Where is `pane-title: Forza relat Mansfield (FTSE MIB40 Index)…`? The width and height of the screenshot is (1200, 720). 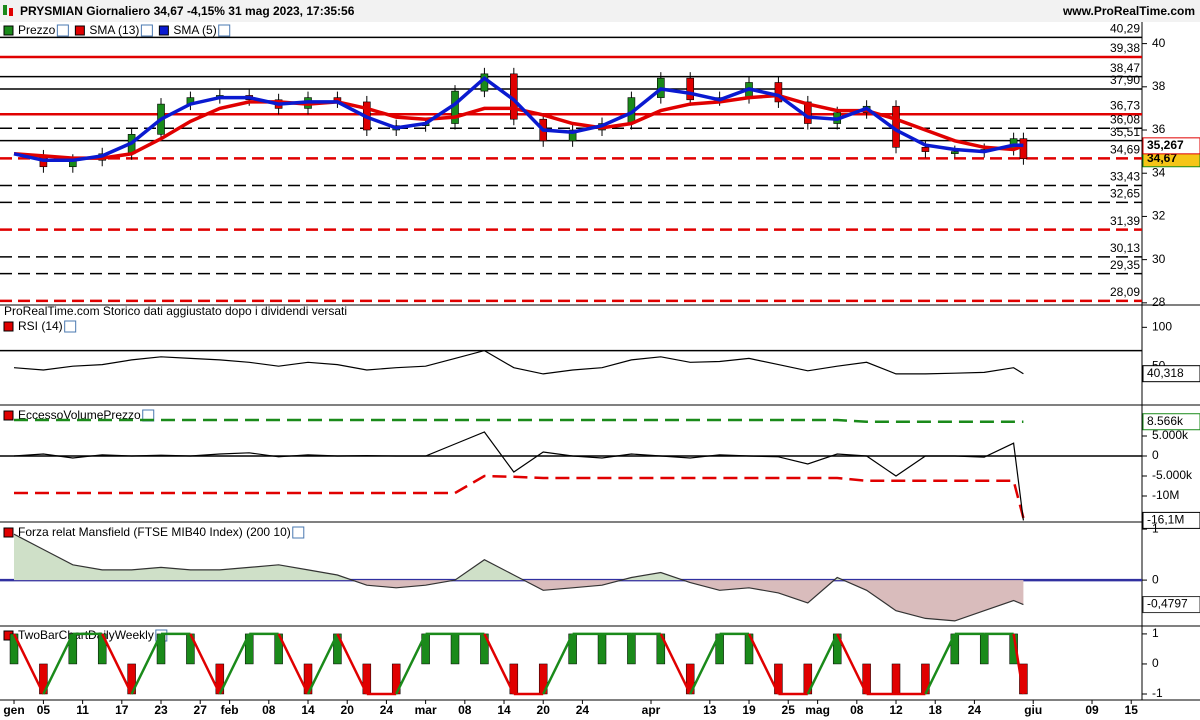 pane-title: Forza relat Mansfield (FTSE MIB40 Index)… is located at coordinates (154, 532).